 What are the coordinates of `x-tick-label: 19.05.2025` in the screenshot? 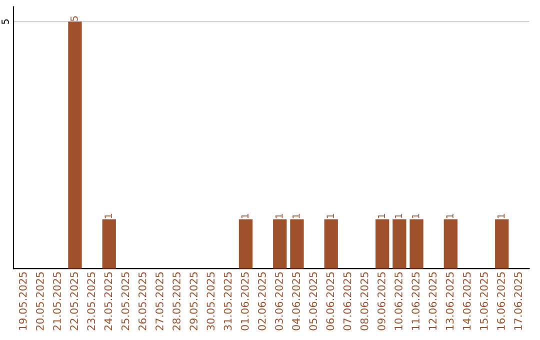 It's located at (22, 301).